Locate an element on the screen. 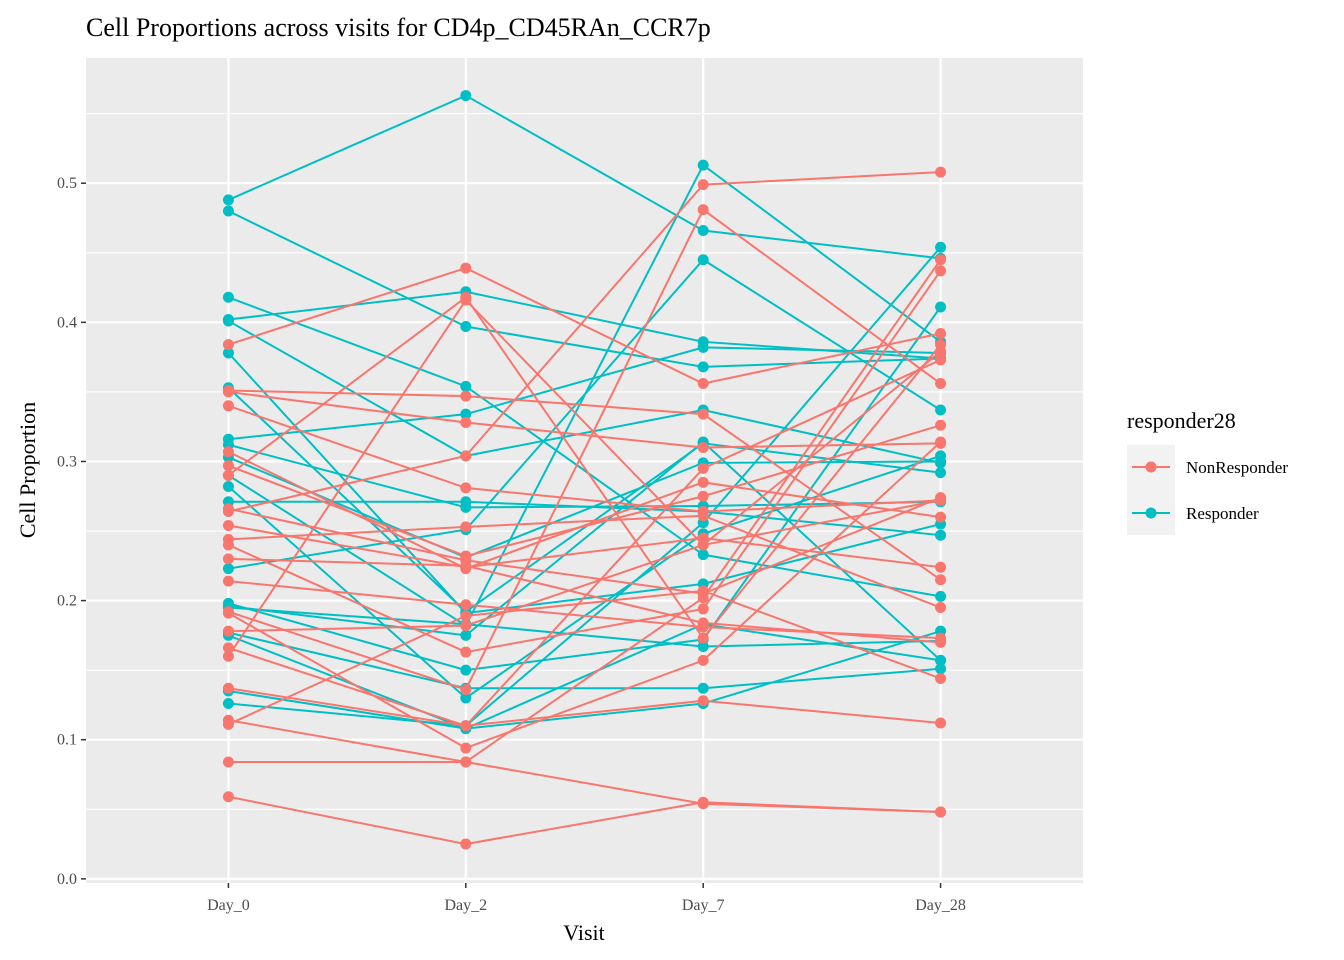  y-tick-label: 0.5 is located at coordinates (67, 183).